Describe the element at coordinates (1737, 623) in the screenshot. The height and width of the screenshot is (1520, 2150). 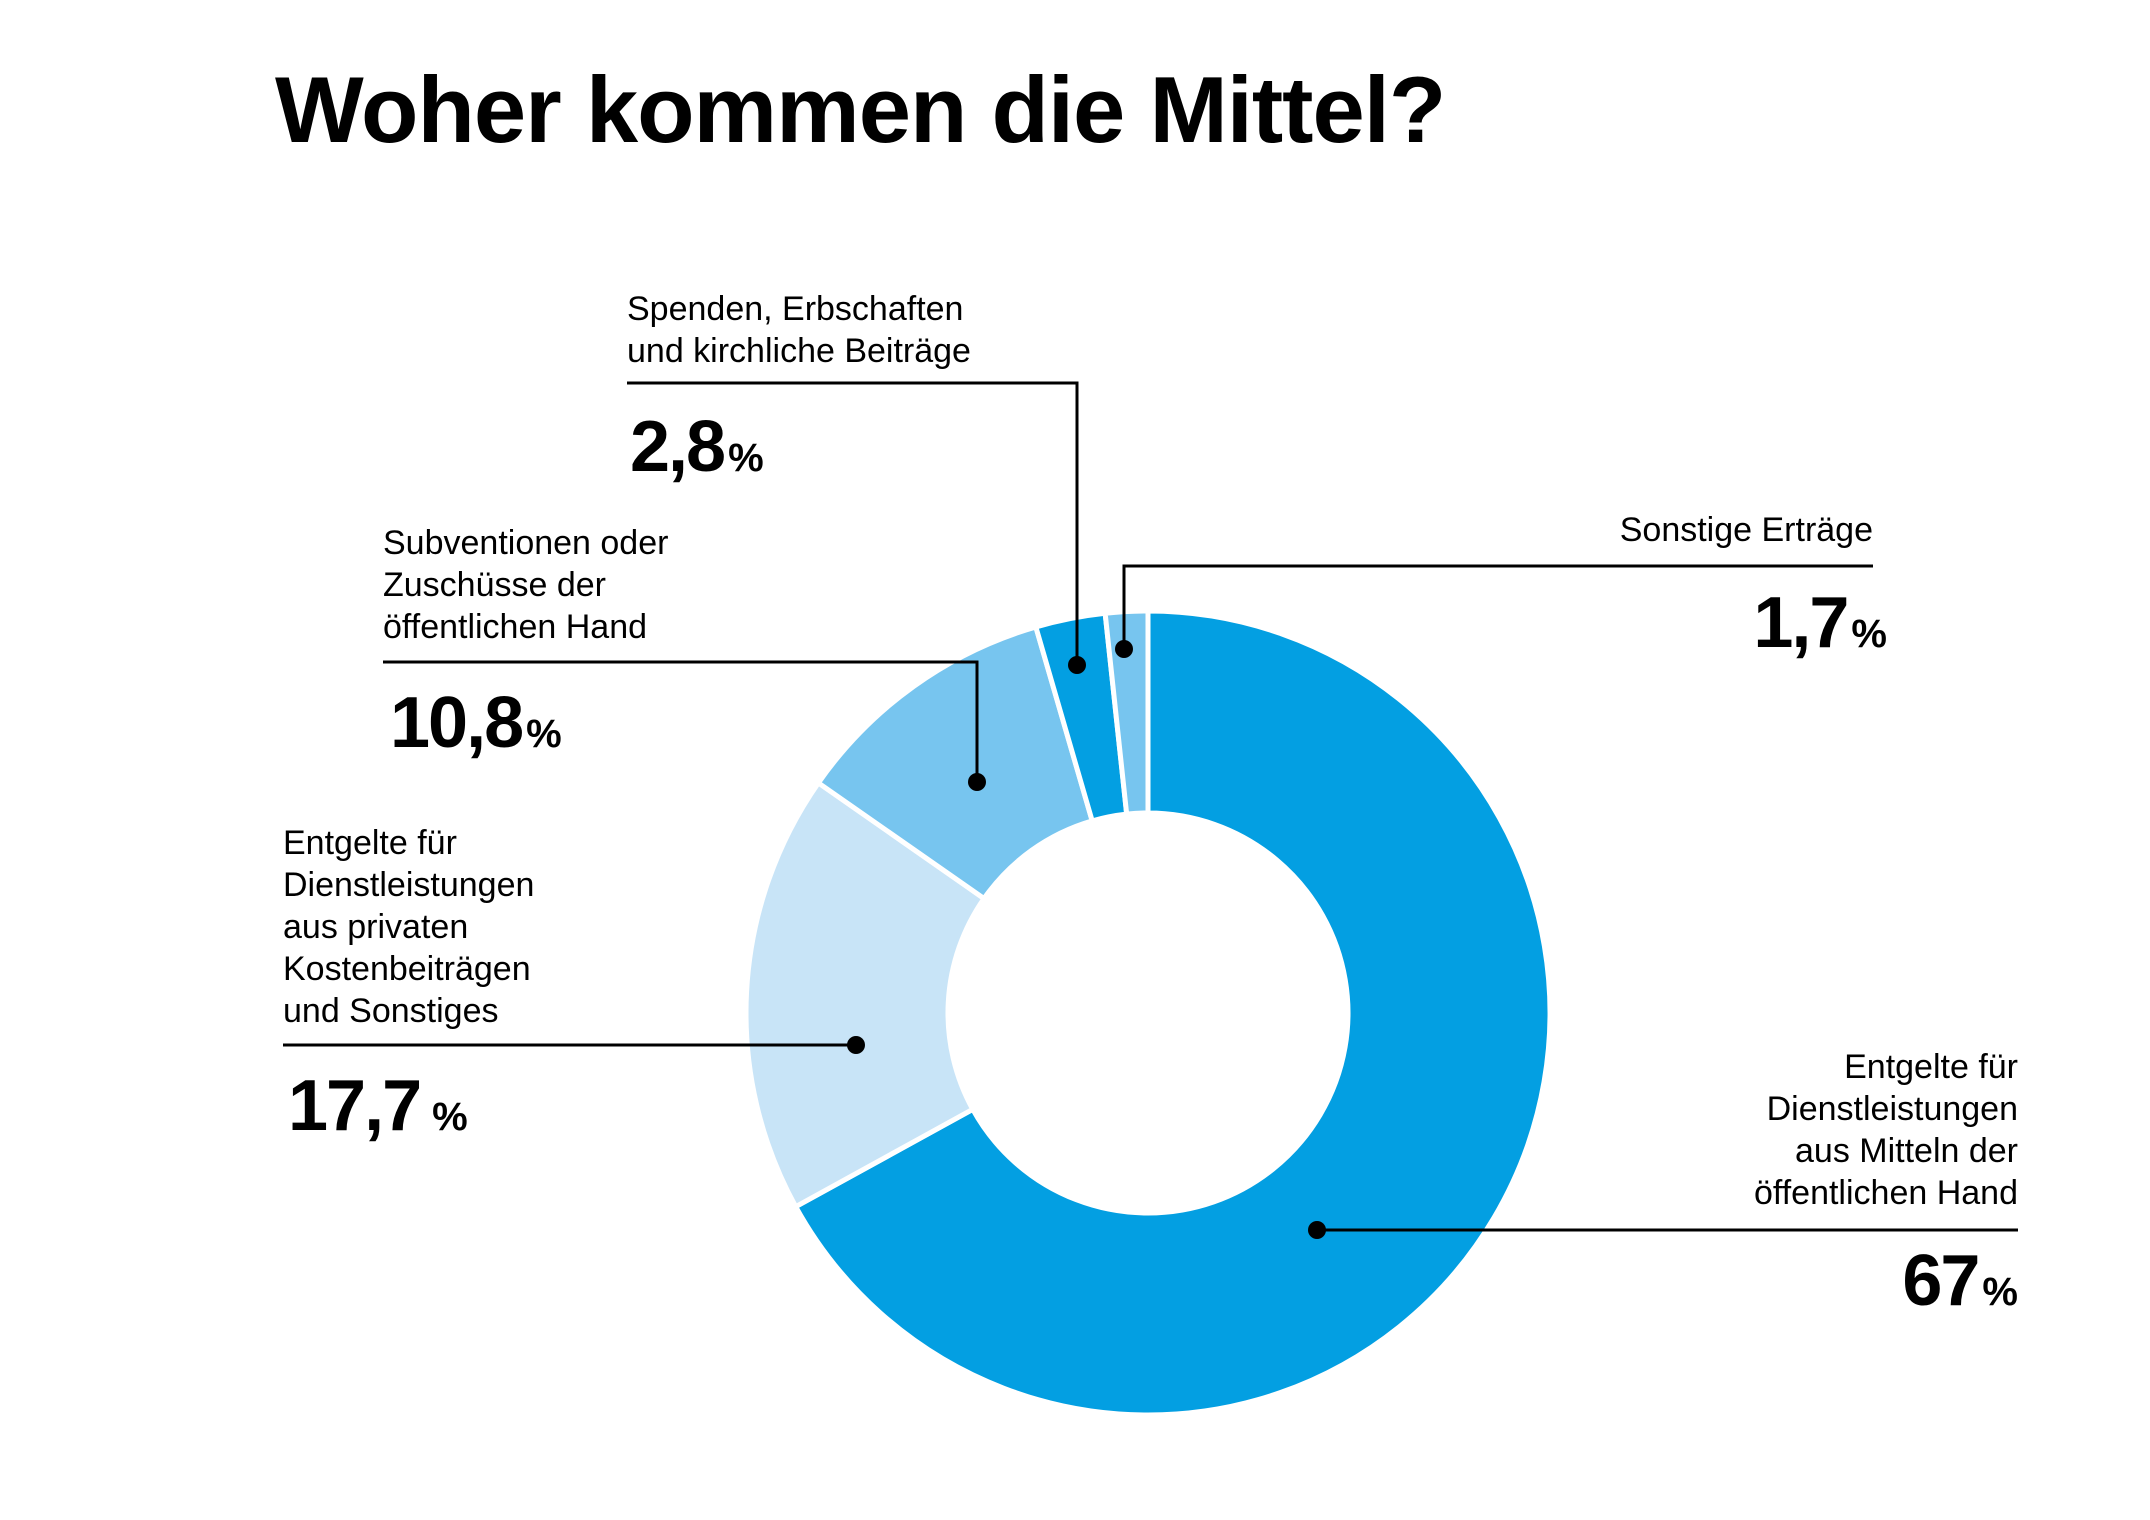
I see `slice-value-other-income: 1,7%` at that location.